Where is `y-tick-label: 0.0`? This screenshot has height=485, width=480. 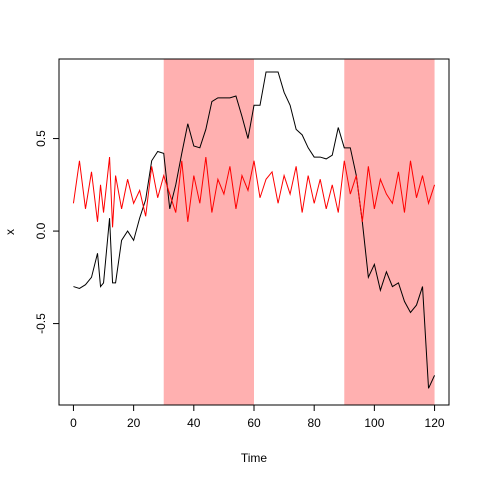 y-tick-label: 0.0 is located at coordinates (41, 230).